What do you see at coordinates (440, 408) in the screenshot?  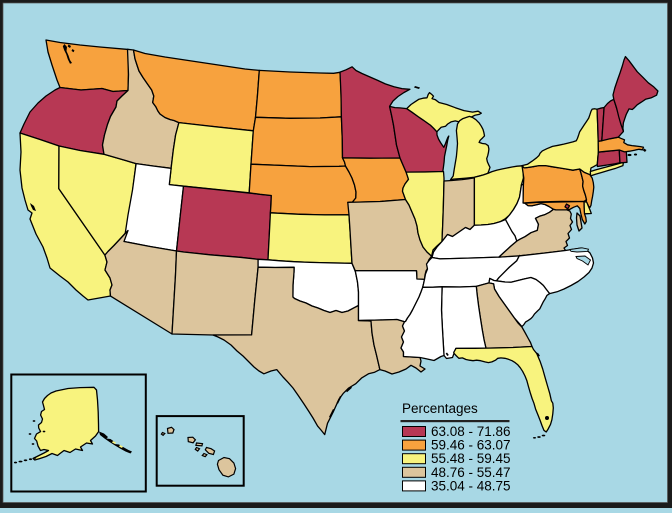 I see `svg-text: Percentages` at bounding box center [440, 408].